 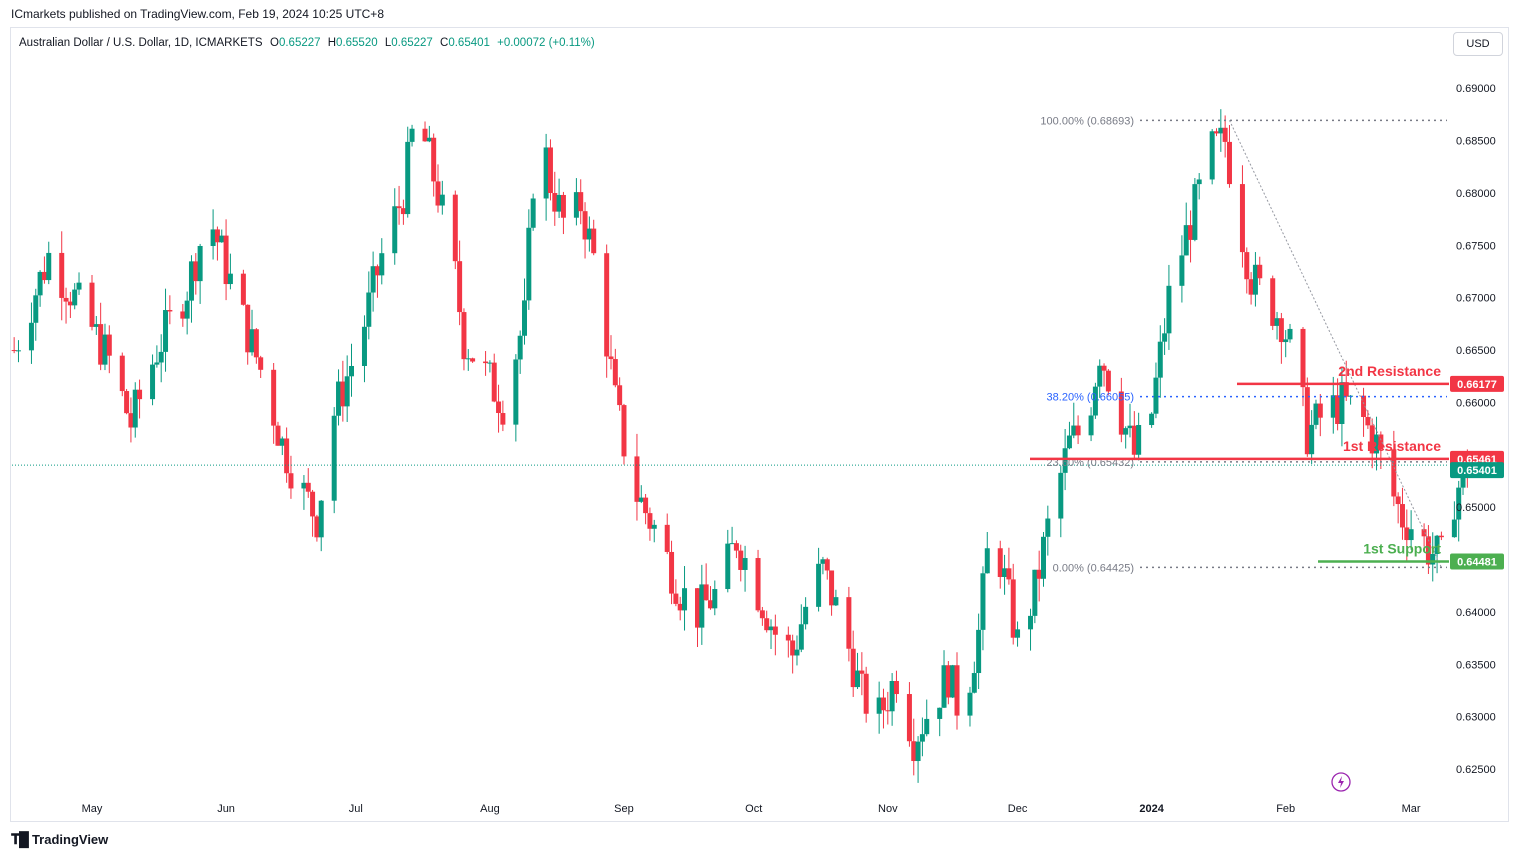 I want to click on level-price-tag: 0.66177, so click(x=1477, y=383).